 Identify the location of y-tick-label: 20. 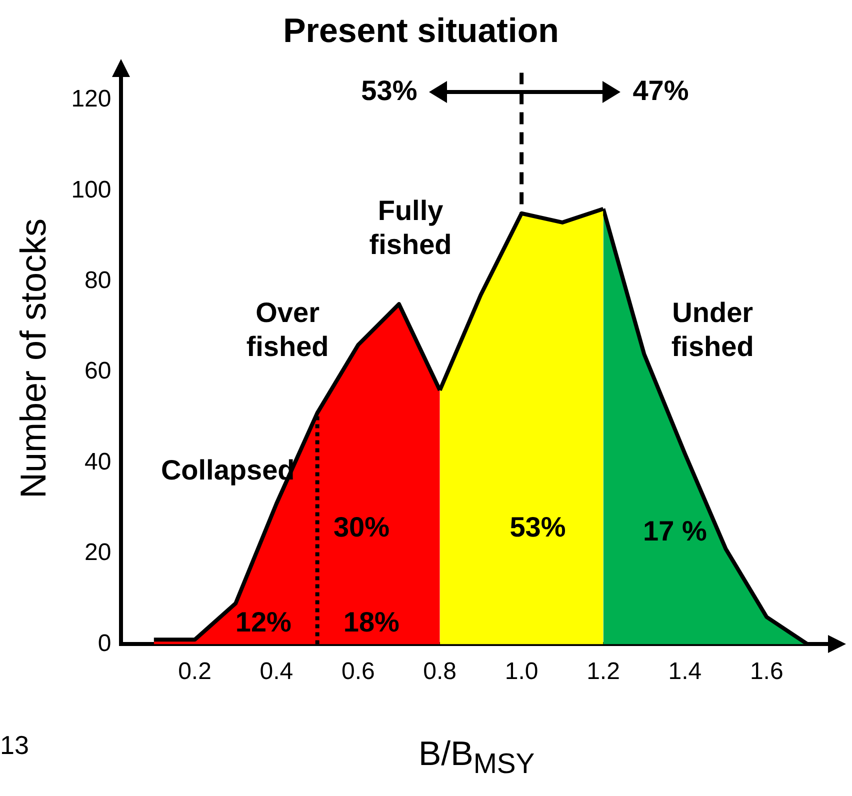
(98, 552).